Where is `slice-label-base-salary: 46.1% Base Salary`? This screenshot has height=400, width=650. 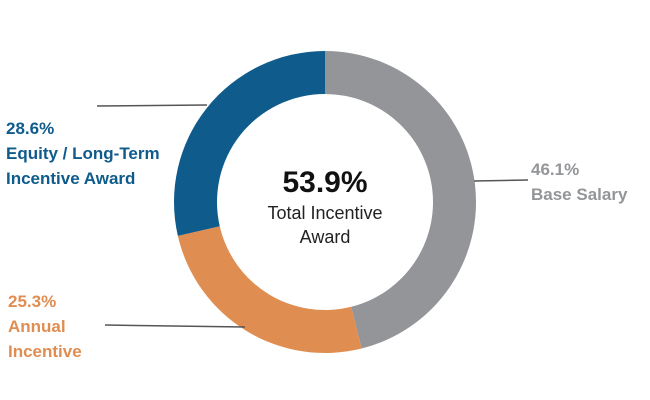
slice-label-base-salary: 46.1% Base Salary is located at coordinates (579, 182).